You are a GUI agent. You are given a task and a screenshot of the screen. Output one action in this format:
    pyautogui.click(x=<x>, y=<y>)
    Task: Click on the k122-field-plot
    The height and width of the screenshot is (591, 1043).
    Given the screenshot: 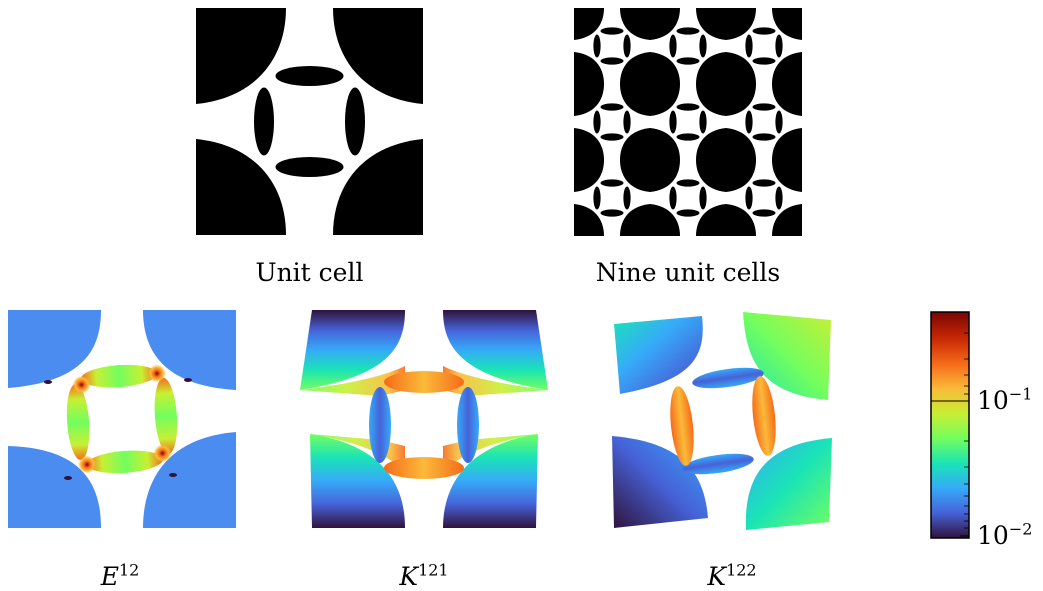 What is the action you would take?
    pyautogui.click(x=722, y=421)
    